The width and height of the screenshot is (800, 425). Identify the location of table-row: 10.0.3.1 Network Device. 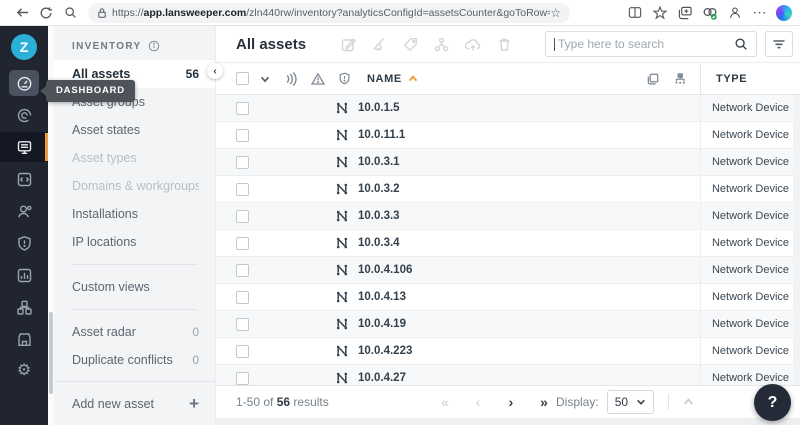
(508, 162).